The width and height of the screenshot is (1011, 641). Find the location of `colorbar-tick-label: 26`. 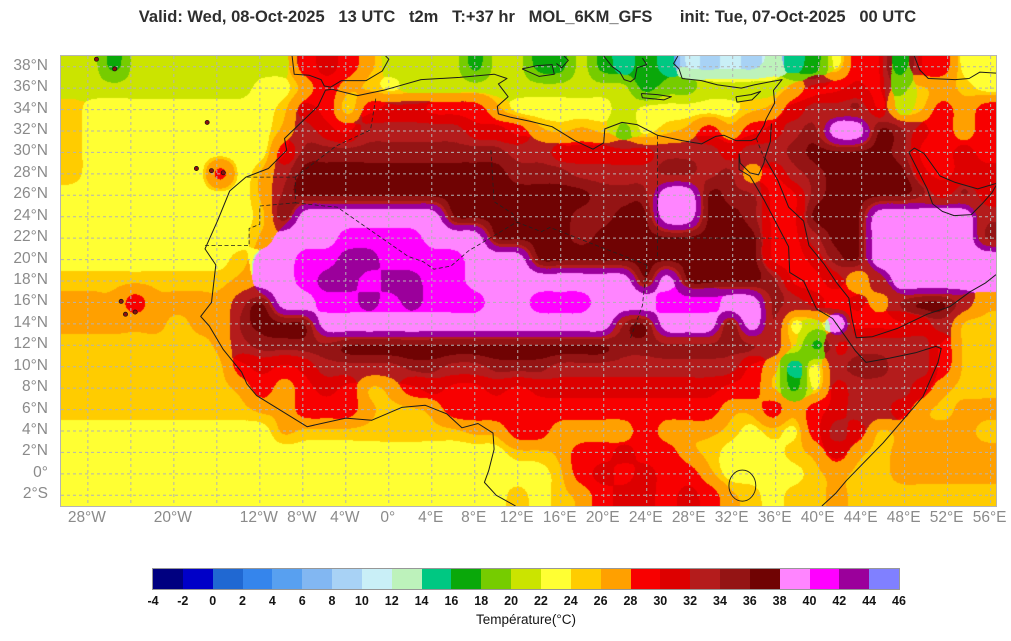

colorbar-tick-label: 26 is located at coordinates (600, 601).